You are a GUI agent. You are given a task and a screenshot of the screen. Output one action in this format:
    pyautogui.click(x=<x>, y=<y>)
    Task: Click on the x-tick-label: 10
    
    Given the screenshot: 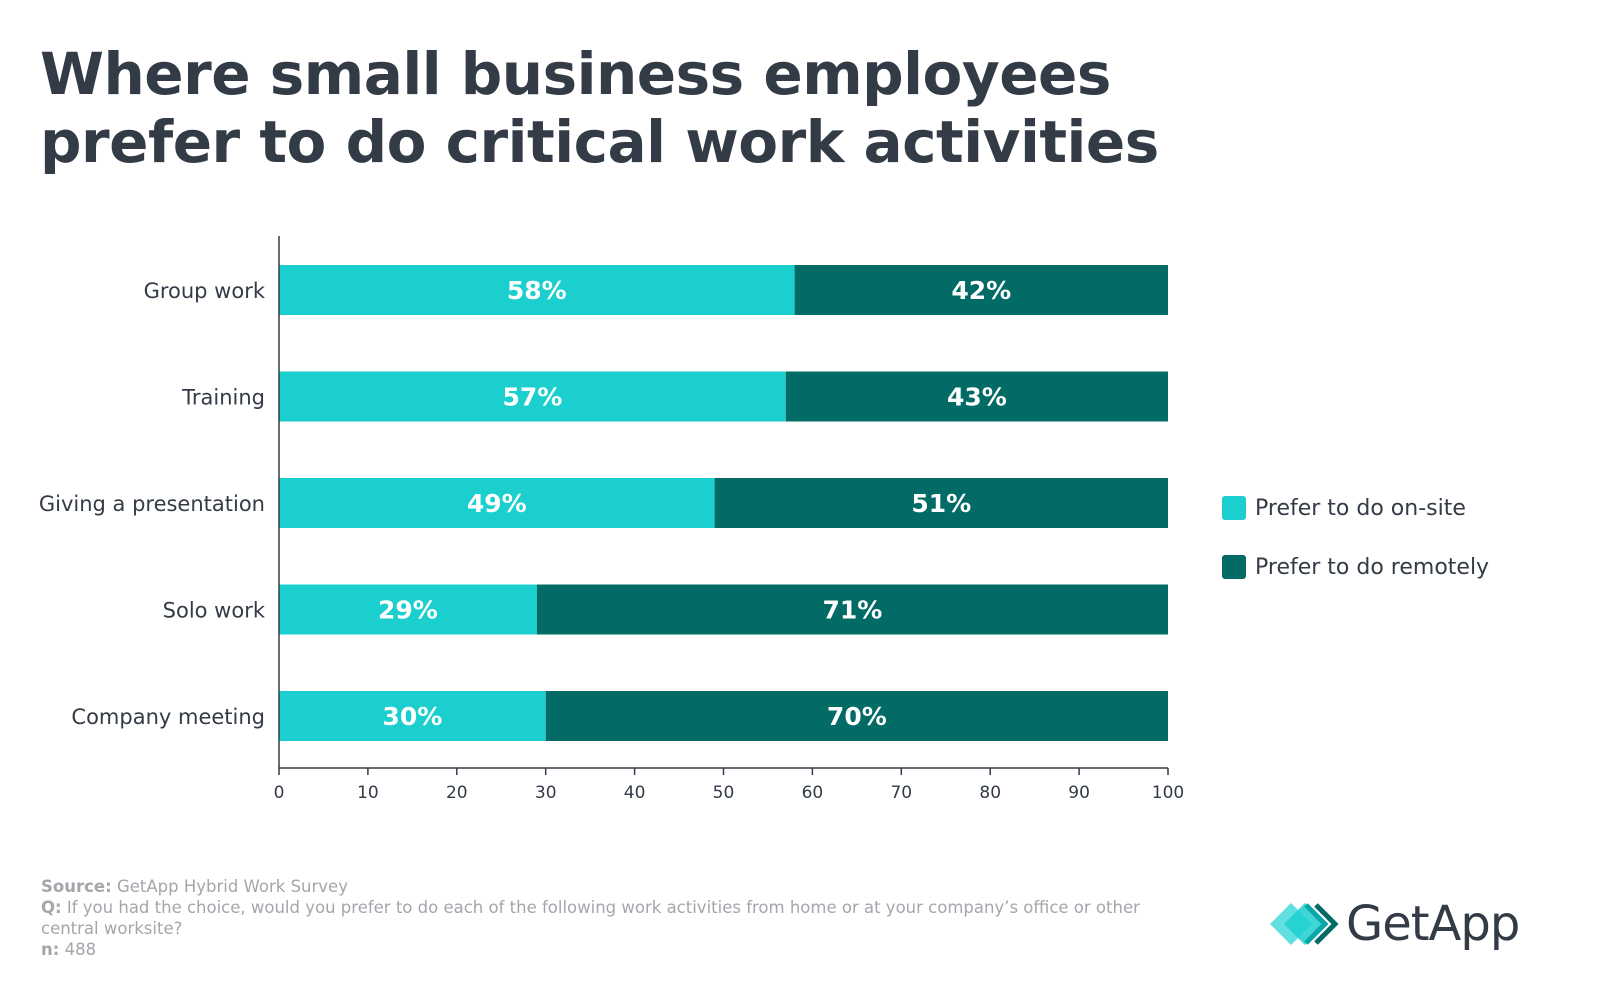 What is the action you would take?
    pyautogui.click(x=368, y=793)
    